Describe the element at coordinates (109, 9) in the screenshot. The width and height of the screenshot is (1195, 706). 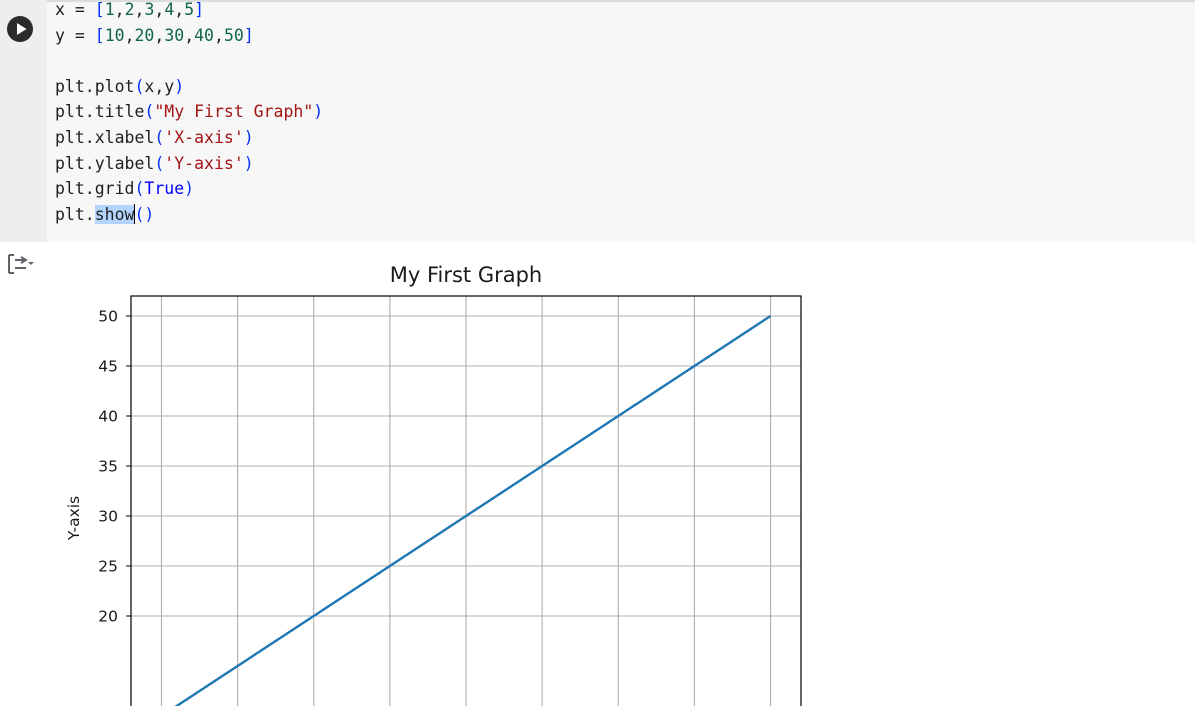
I see `code-token: 1` at that location.